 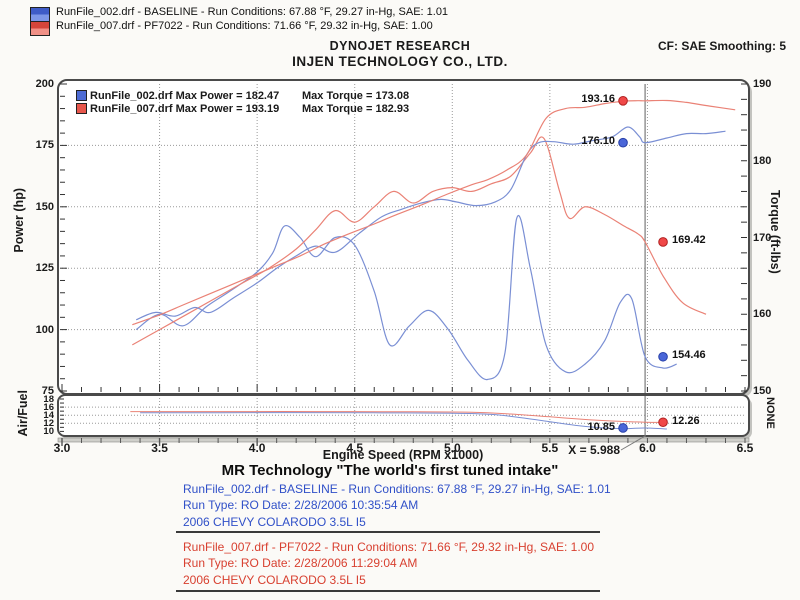 What do you see at coordinates (762, 237) in the screenshot?
I see `torque-tick-170: 170` at bounding box center [762, 237].